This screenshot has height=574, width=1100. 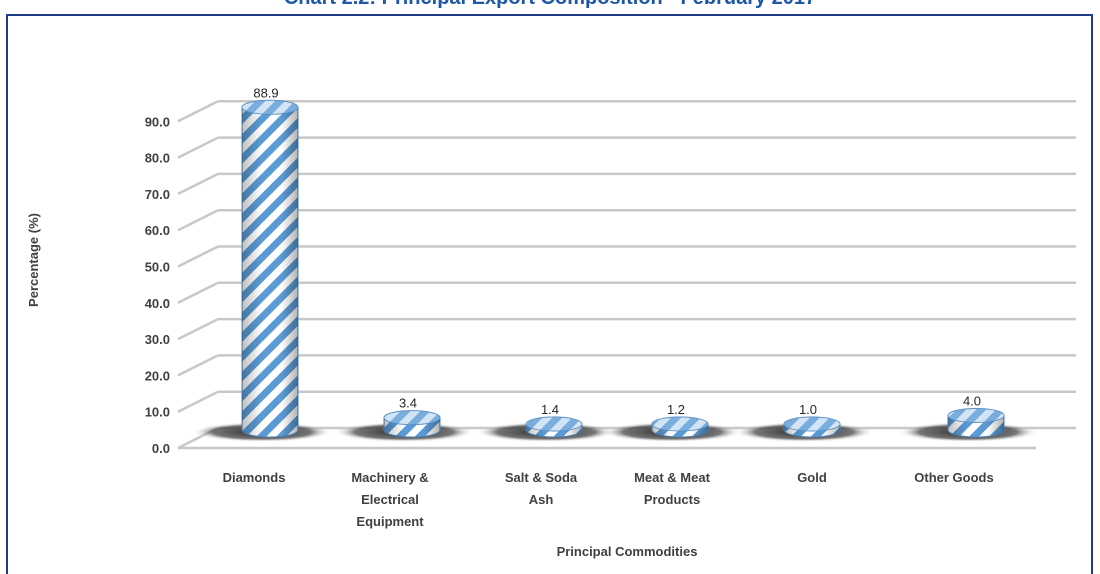 What do you see at coordinates (33, 260) in the screenshot?
I see `y-axis-label: Percentage (%)` at bounding box center [33, 260].